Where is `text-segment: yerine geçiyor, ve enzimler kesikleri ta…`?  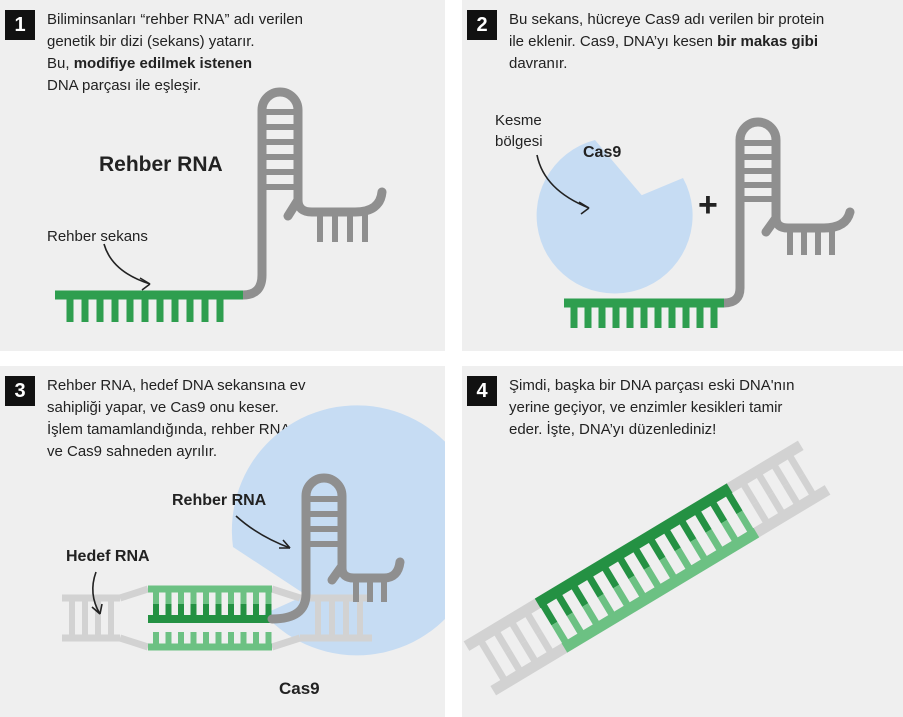 text-segment: yerine geçiyor, ve enzimler kesikleri ta… is located at coordinates (646, 407).